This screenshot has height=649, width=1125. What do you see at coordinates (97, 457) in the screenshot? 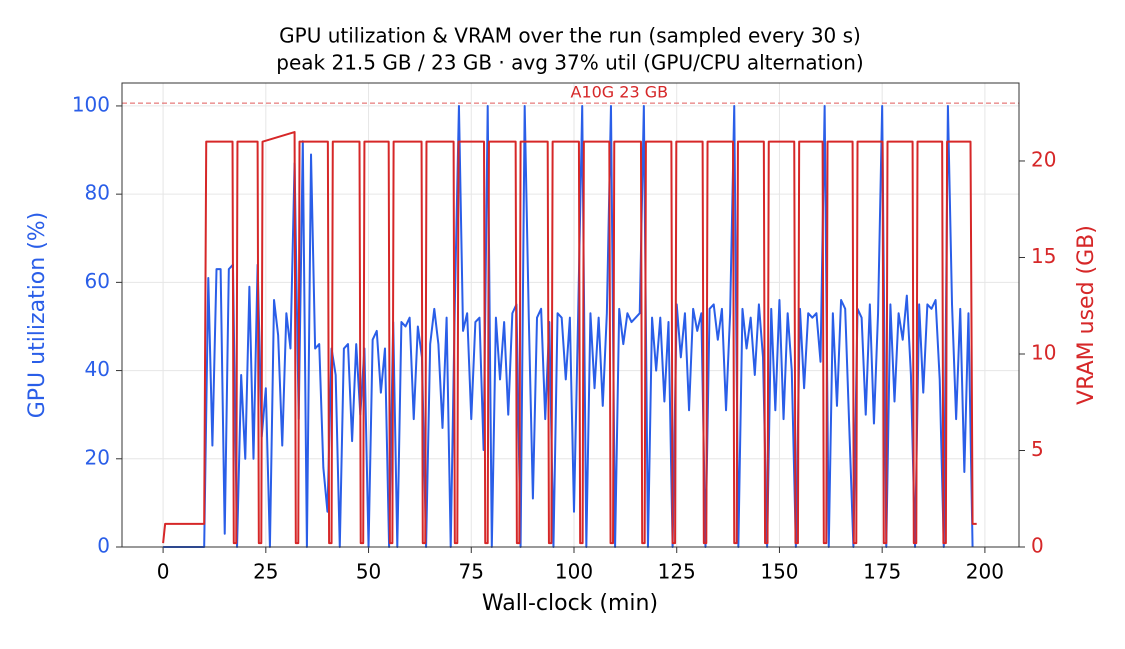
I see `y-tick-label: 20` at bounding box center [97, 457].